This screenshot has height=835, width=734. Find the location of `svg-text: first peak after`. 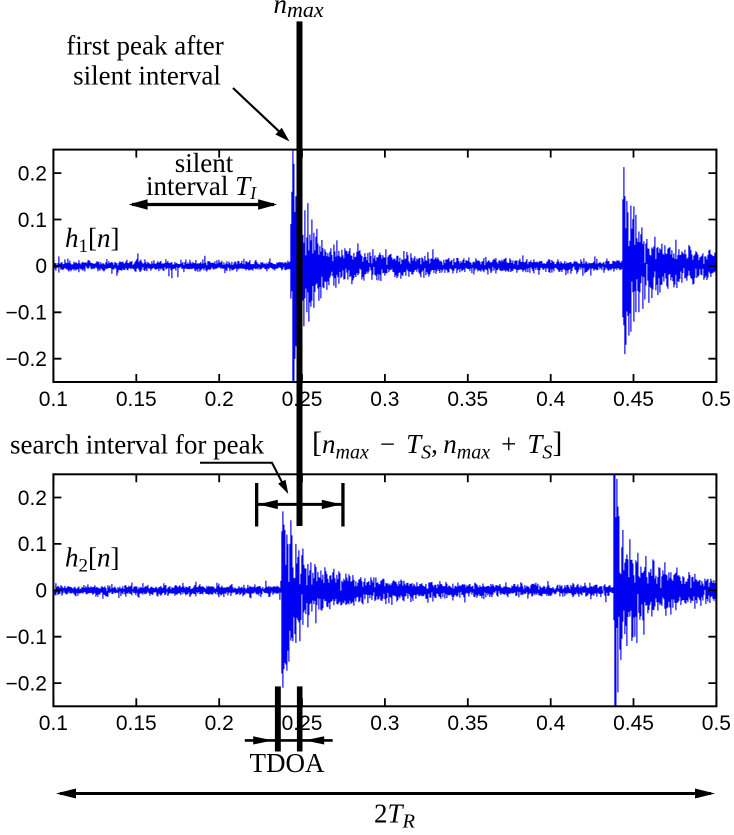

svg-text: first peak after is located at coordinates (144, 46).